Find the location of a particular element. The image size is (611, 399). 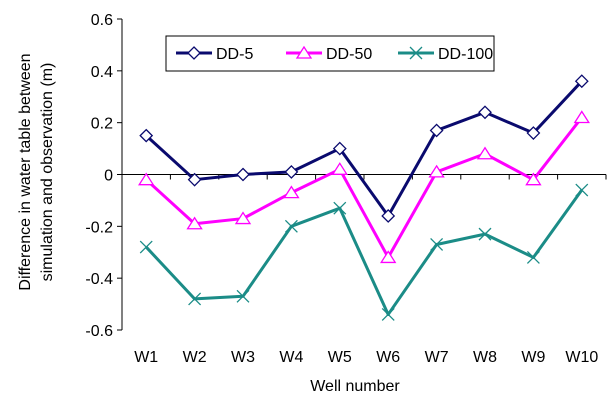

legend-label-dd-50: DD-50 is located at coordinates (349, 54).